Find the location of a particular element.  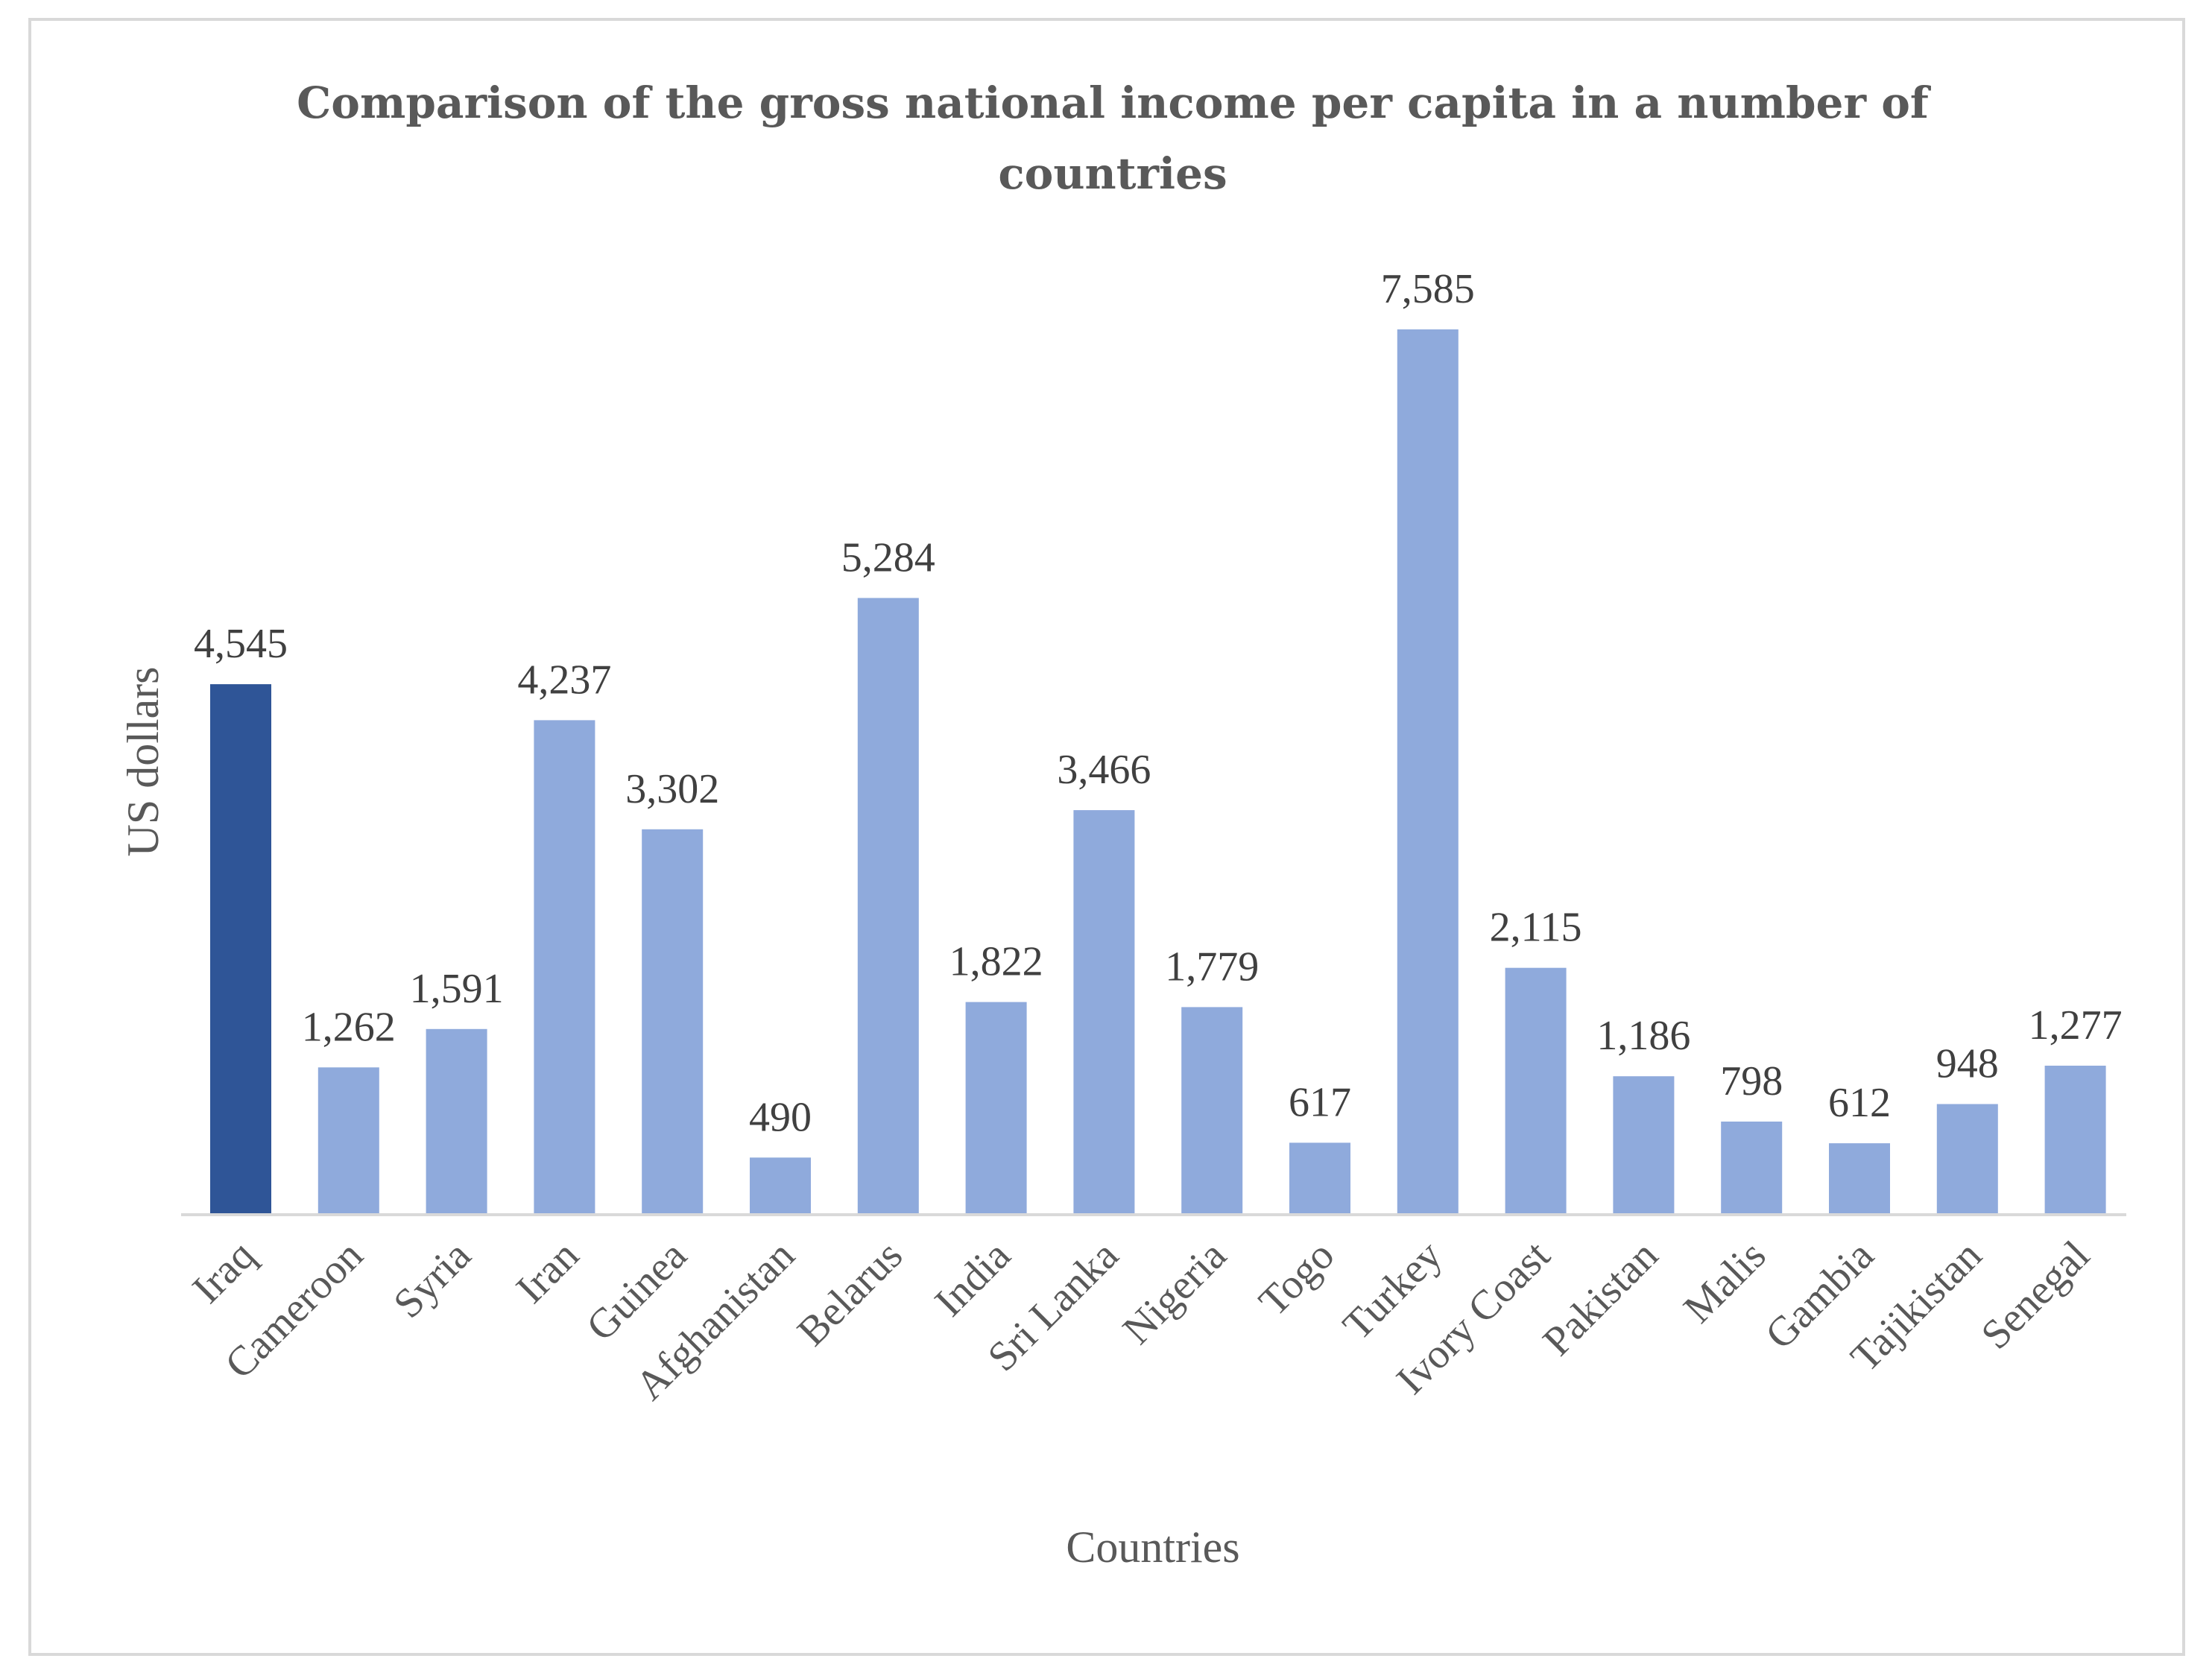

bar-senegal is located at coordinates (2075, 1140).